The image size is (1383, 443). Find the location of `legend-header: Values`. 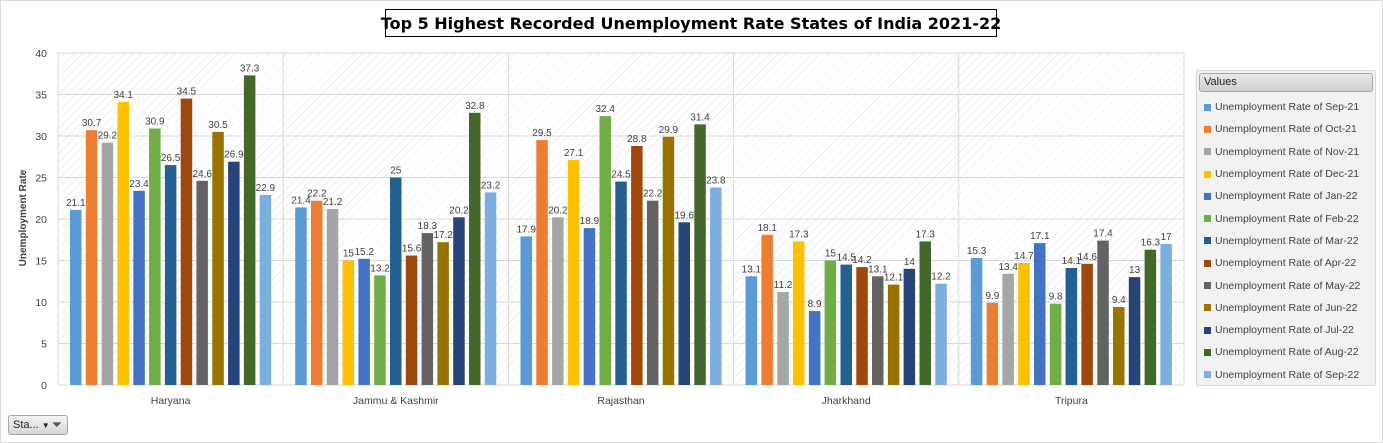

legend-header: Values is located at coordinates (1286, 82).